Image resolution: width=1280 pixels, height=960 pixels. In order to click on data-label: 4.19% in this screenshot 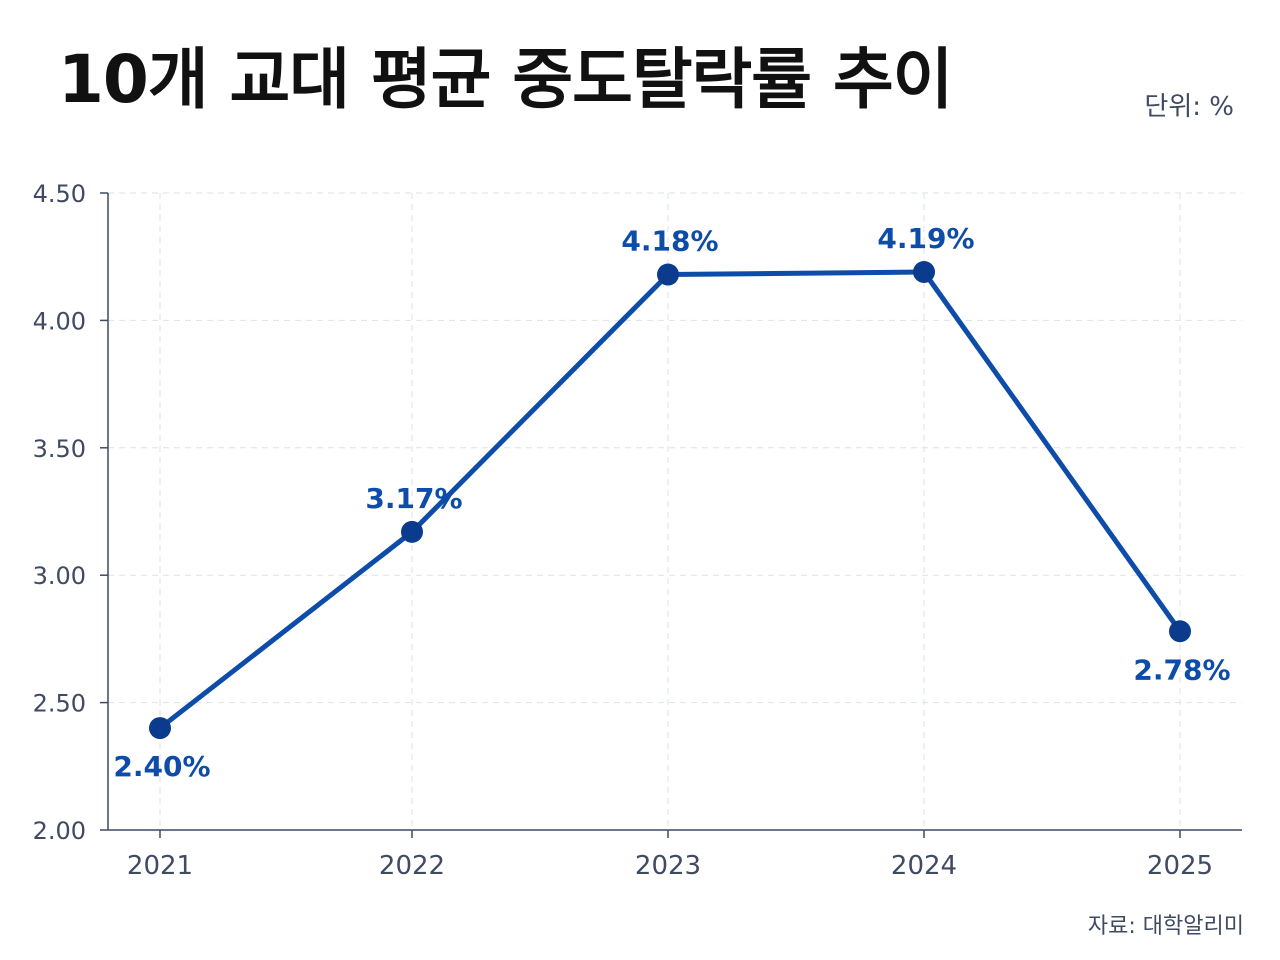, I will do `click(925, 238)`.